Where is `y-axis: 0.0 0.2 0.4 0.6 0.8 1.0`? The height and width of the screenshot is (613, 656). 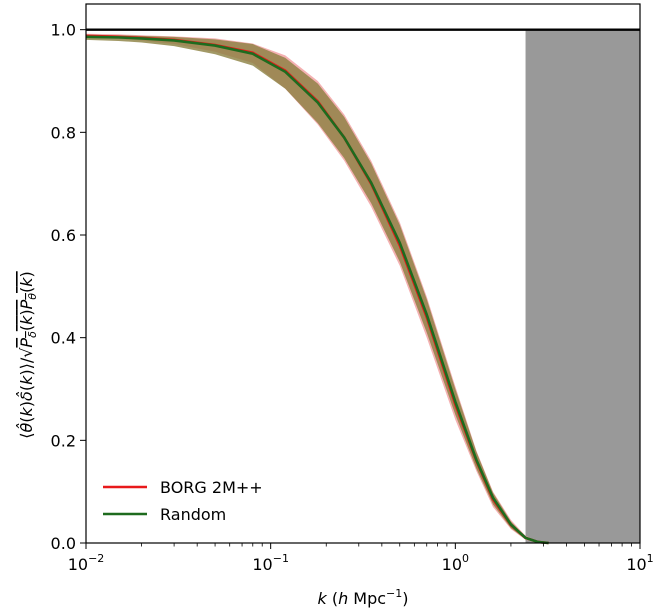 y-axis: 0.0 0.2 0.4 0.6 0.8 1.0 is located at coordinates (68, 287).